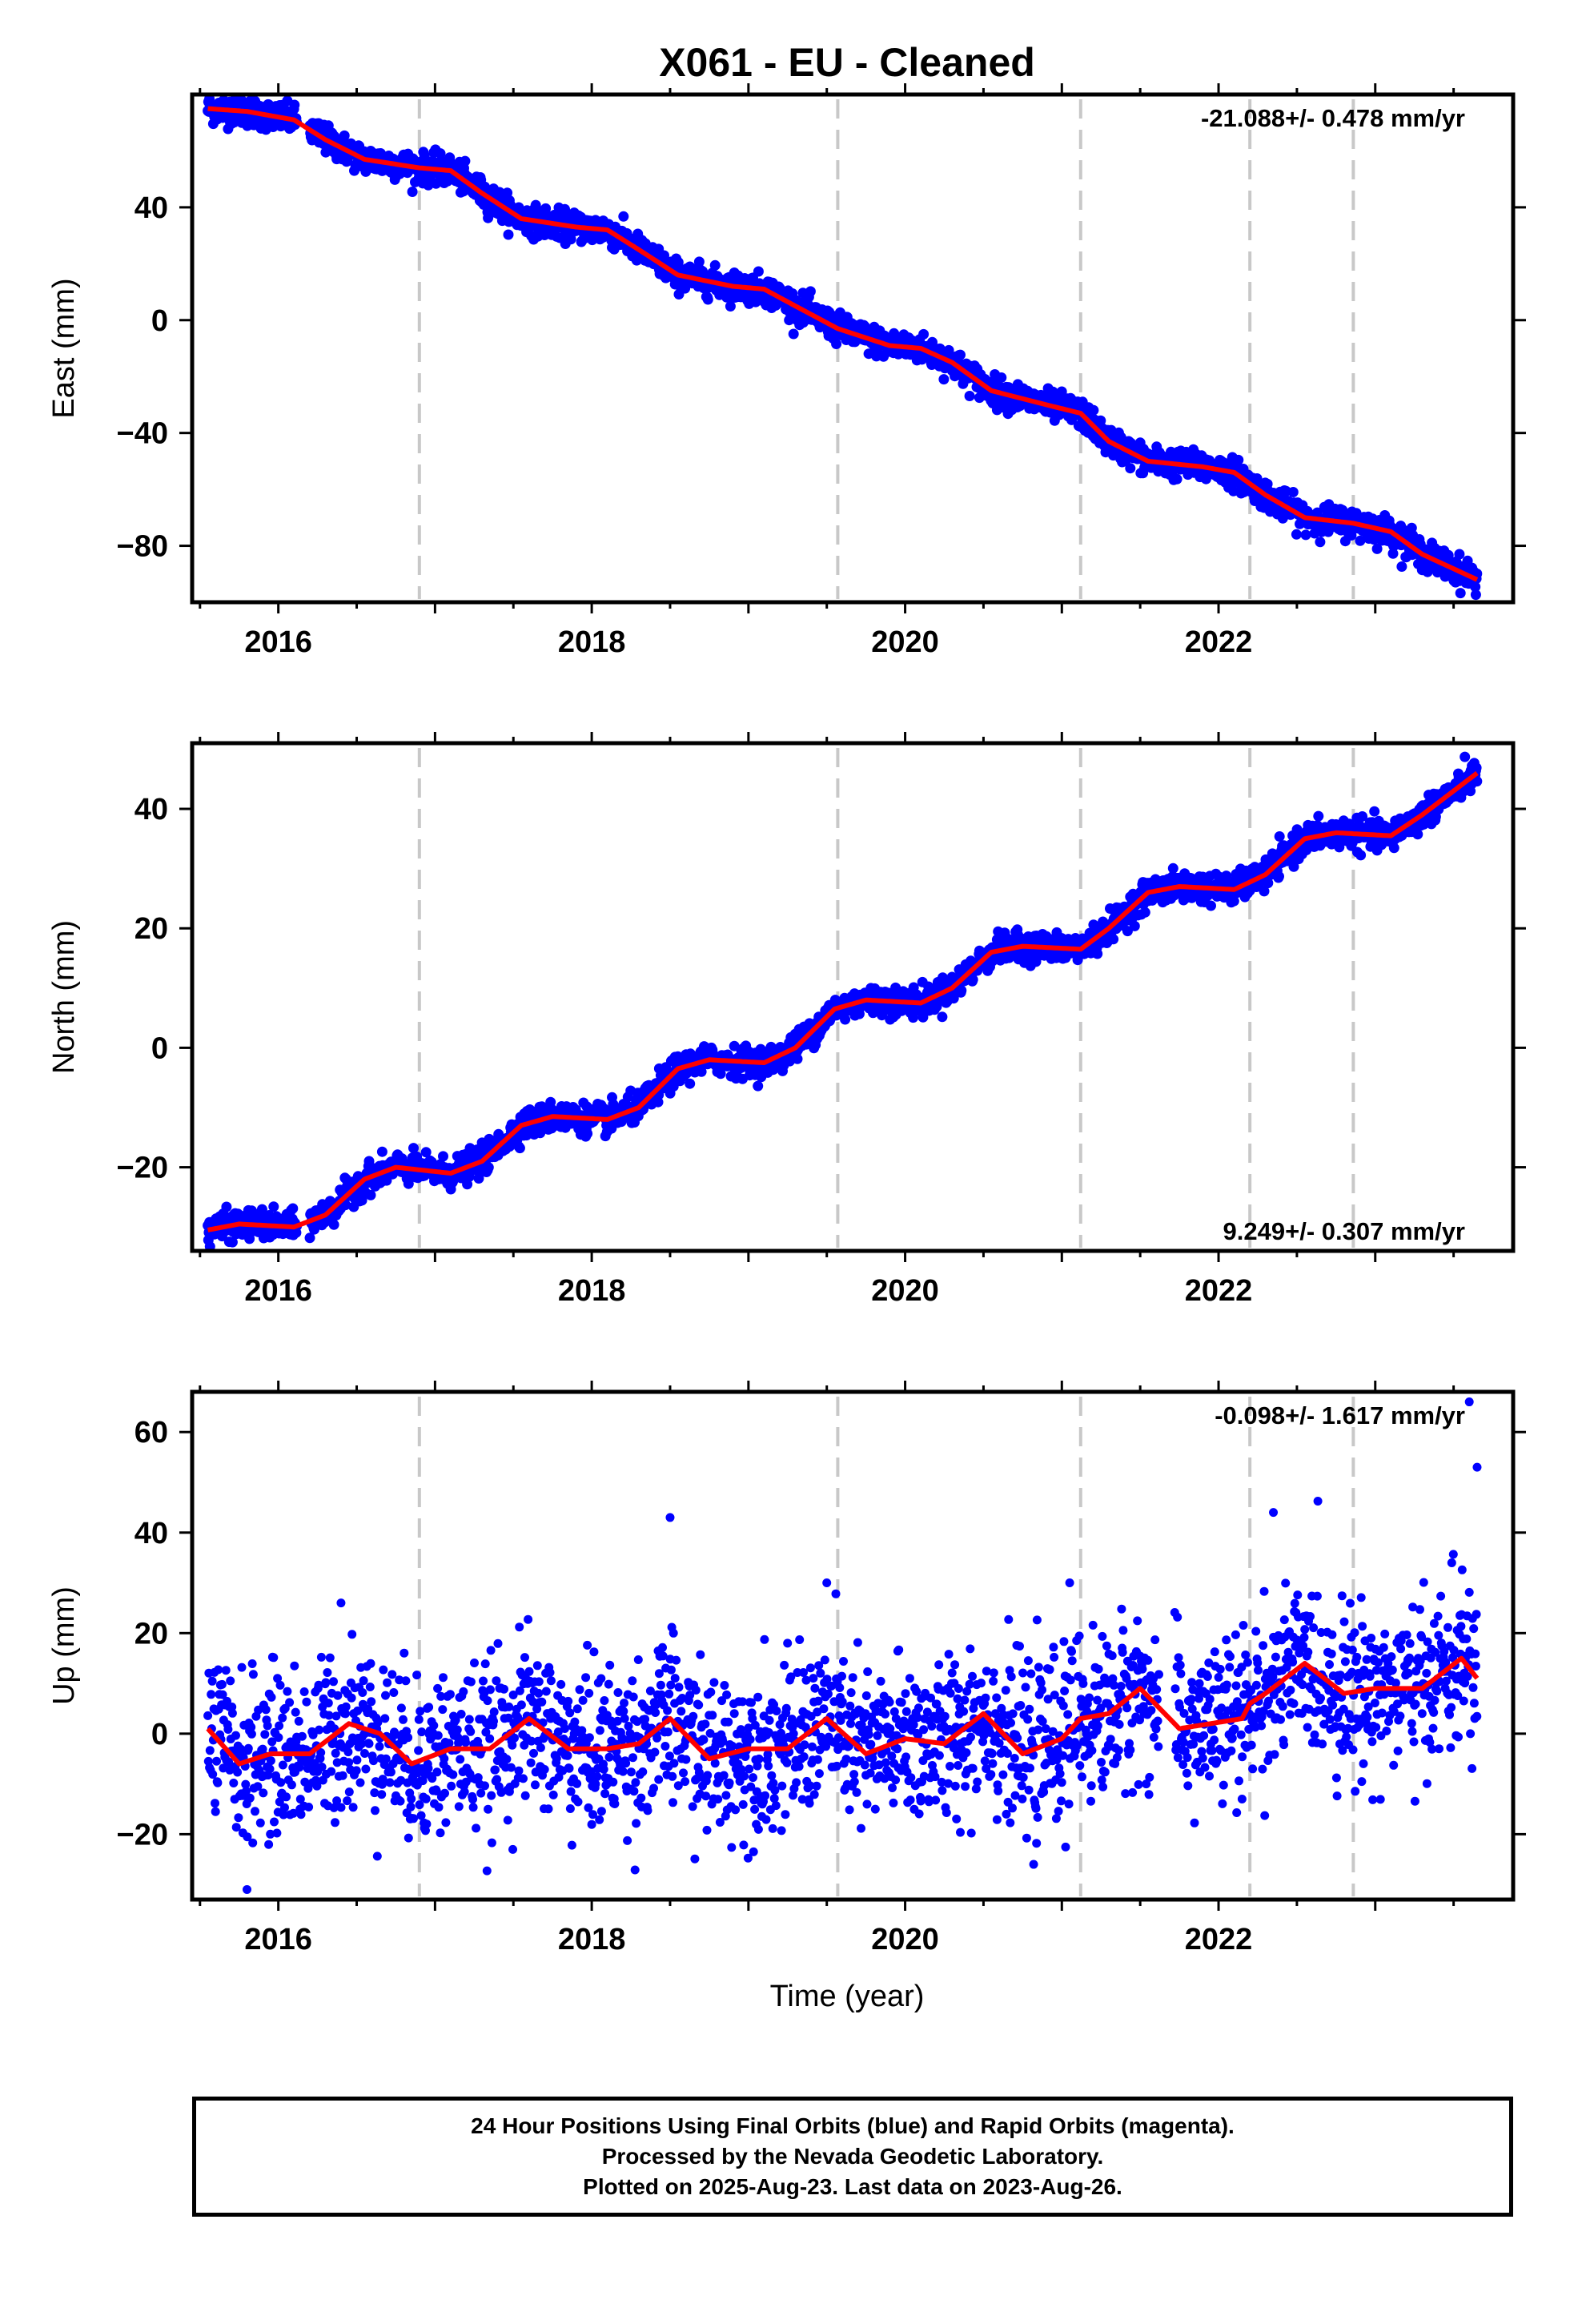  What do you see at coordinates (1333, 118) in the screenshot?
I see `east-rate-label: -21.088+/- 0.478 mm/yr` at bounding box center [1333, 118].